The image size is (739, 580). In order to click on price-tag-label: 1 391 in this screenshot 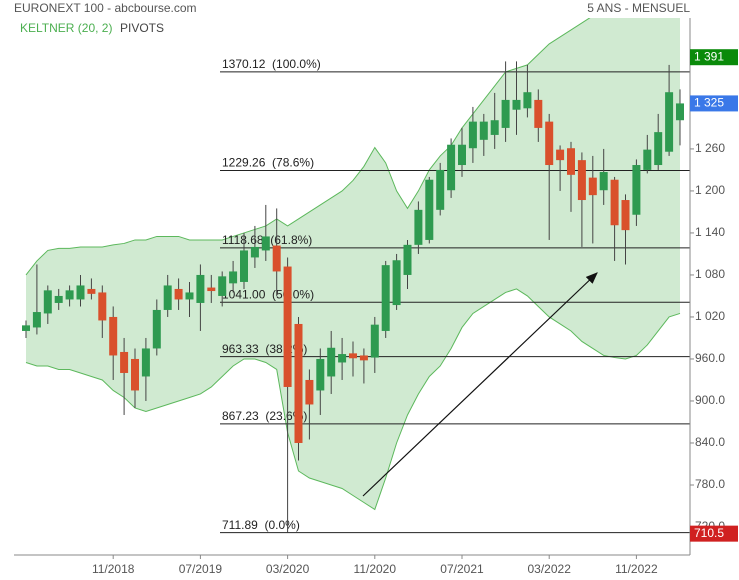, I will do `click(709, 56)`.